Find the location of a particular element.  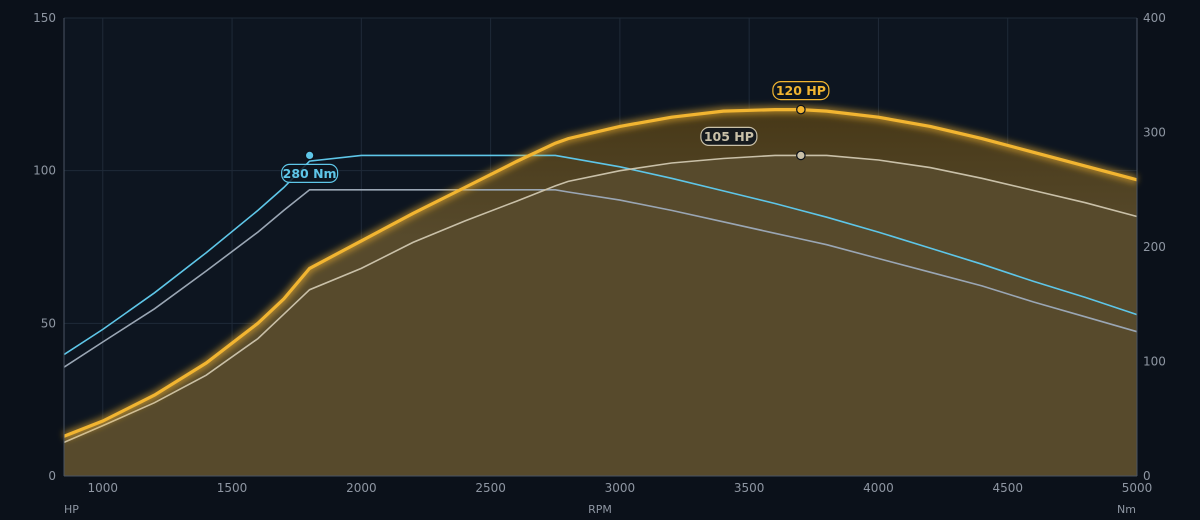

y-left-tick-label: 50 is located at coordinates (48, 323).